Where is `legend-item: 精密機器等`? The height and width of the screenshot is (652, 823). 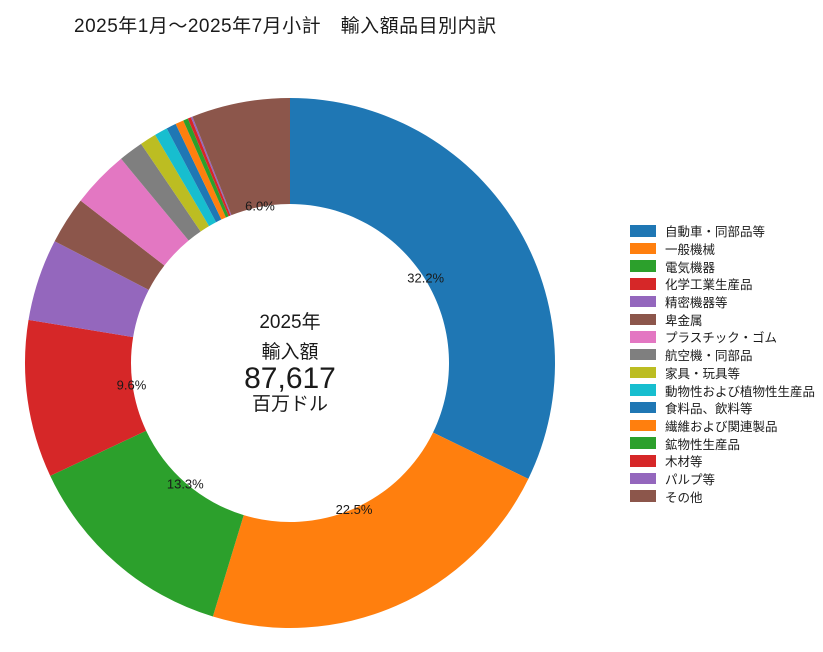 legend-item: 精密機器等 is located at coordinates (722, 302).